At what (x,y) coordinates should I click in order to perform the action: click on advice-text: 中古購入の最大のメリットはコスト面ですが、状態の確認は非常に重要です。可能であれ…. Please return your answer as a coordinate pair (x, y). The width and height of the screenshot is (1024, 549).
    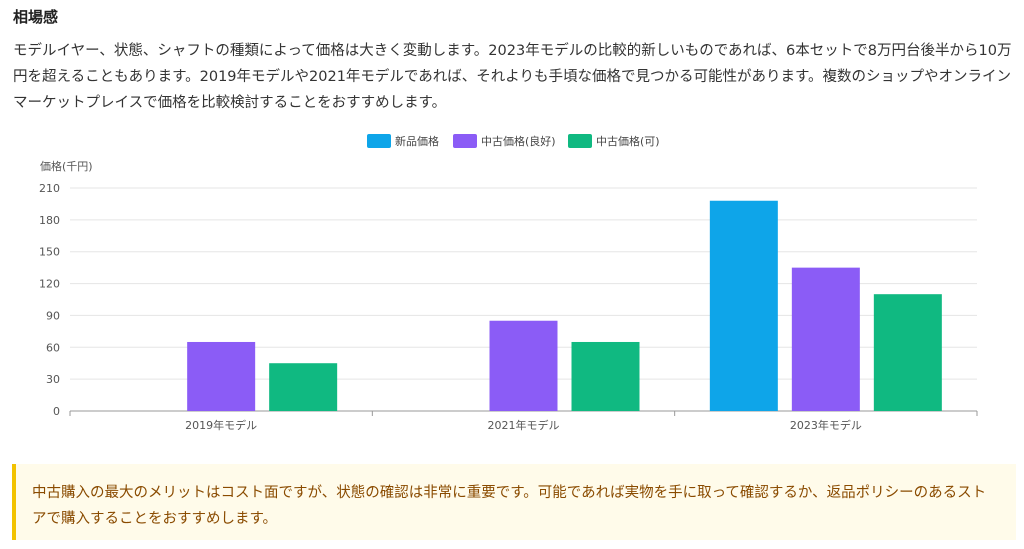
    Looking at the image, I should click on (509, 506).